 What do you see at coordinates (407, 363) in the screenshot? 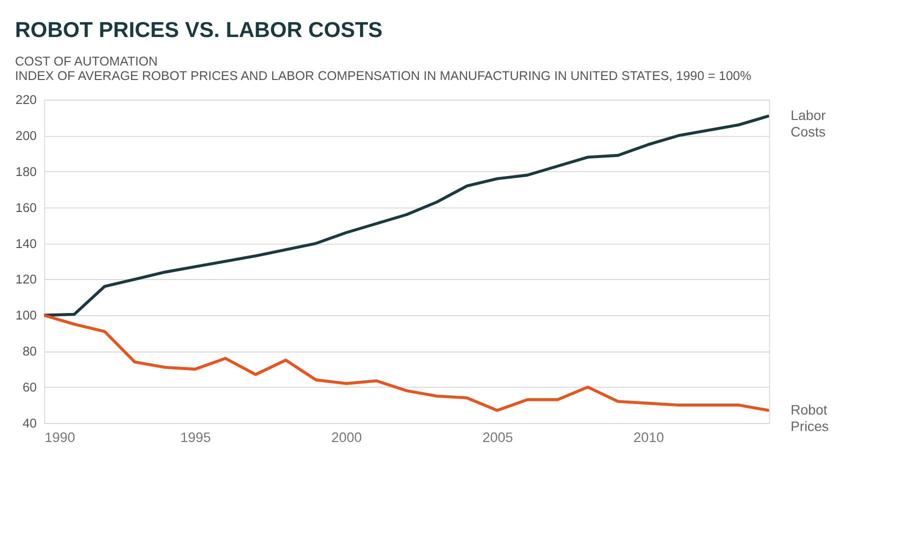
I see `line-series` at bounding box center [407, 363].